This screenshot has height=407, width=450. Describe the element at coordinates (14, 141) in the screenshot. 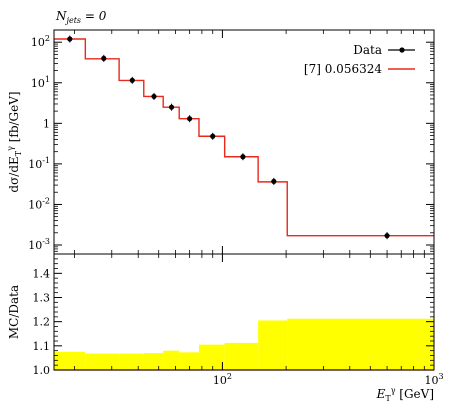

I see `y-axis-title: dσ/dETγ [fb/GeV]` at that location.